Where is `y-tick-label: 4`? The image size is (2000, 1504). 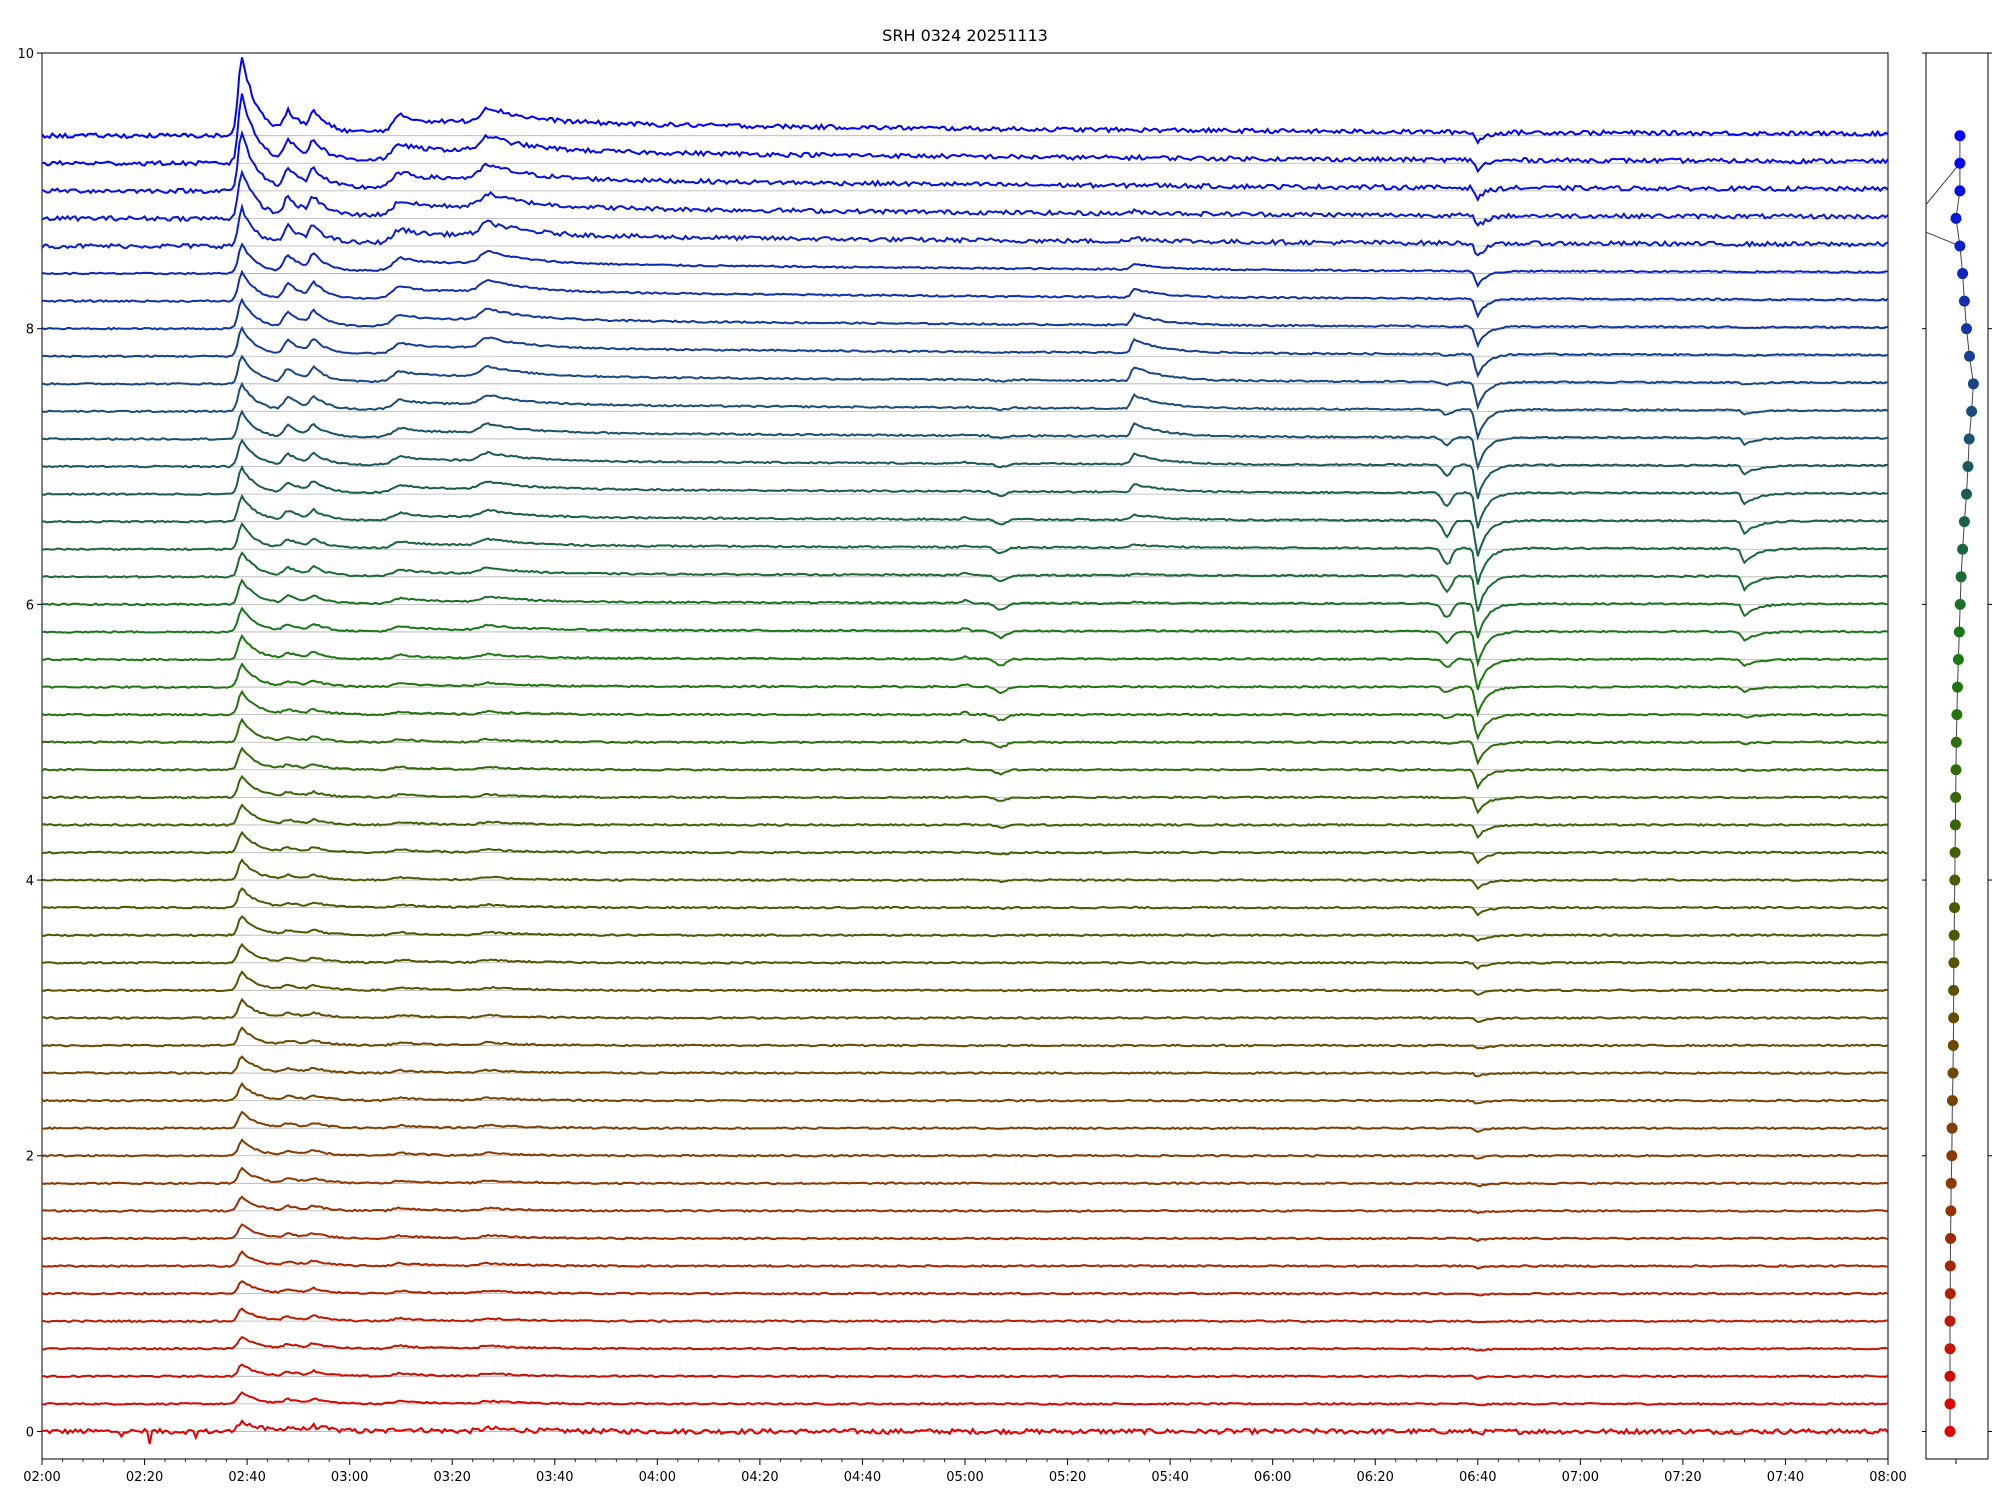
y-tick-label: 4 is located at coordinates (30, 881).